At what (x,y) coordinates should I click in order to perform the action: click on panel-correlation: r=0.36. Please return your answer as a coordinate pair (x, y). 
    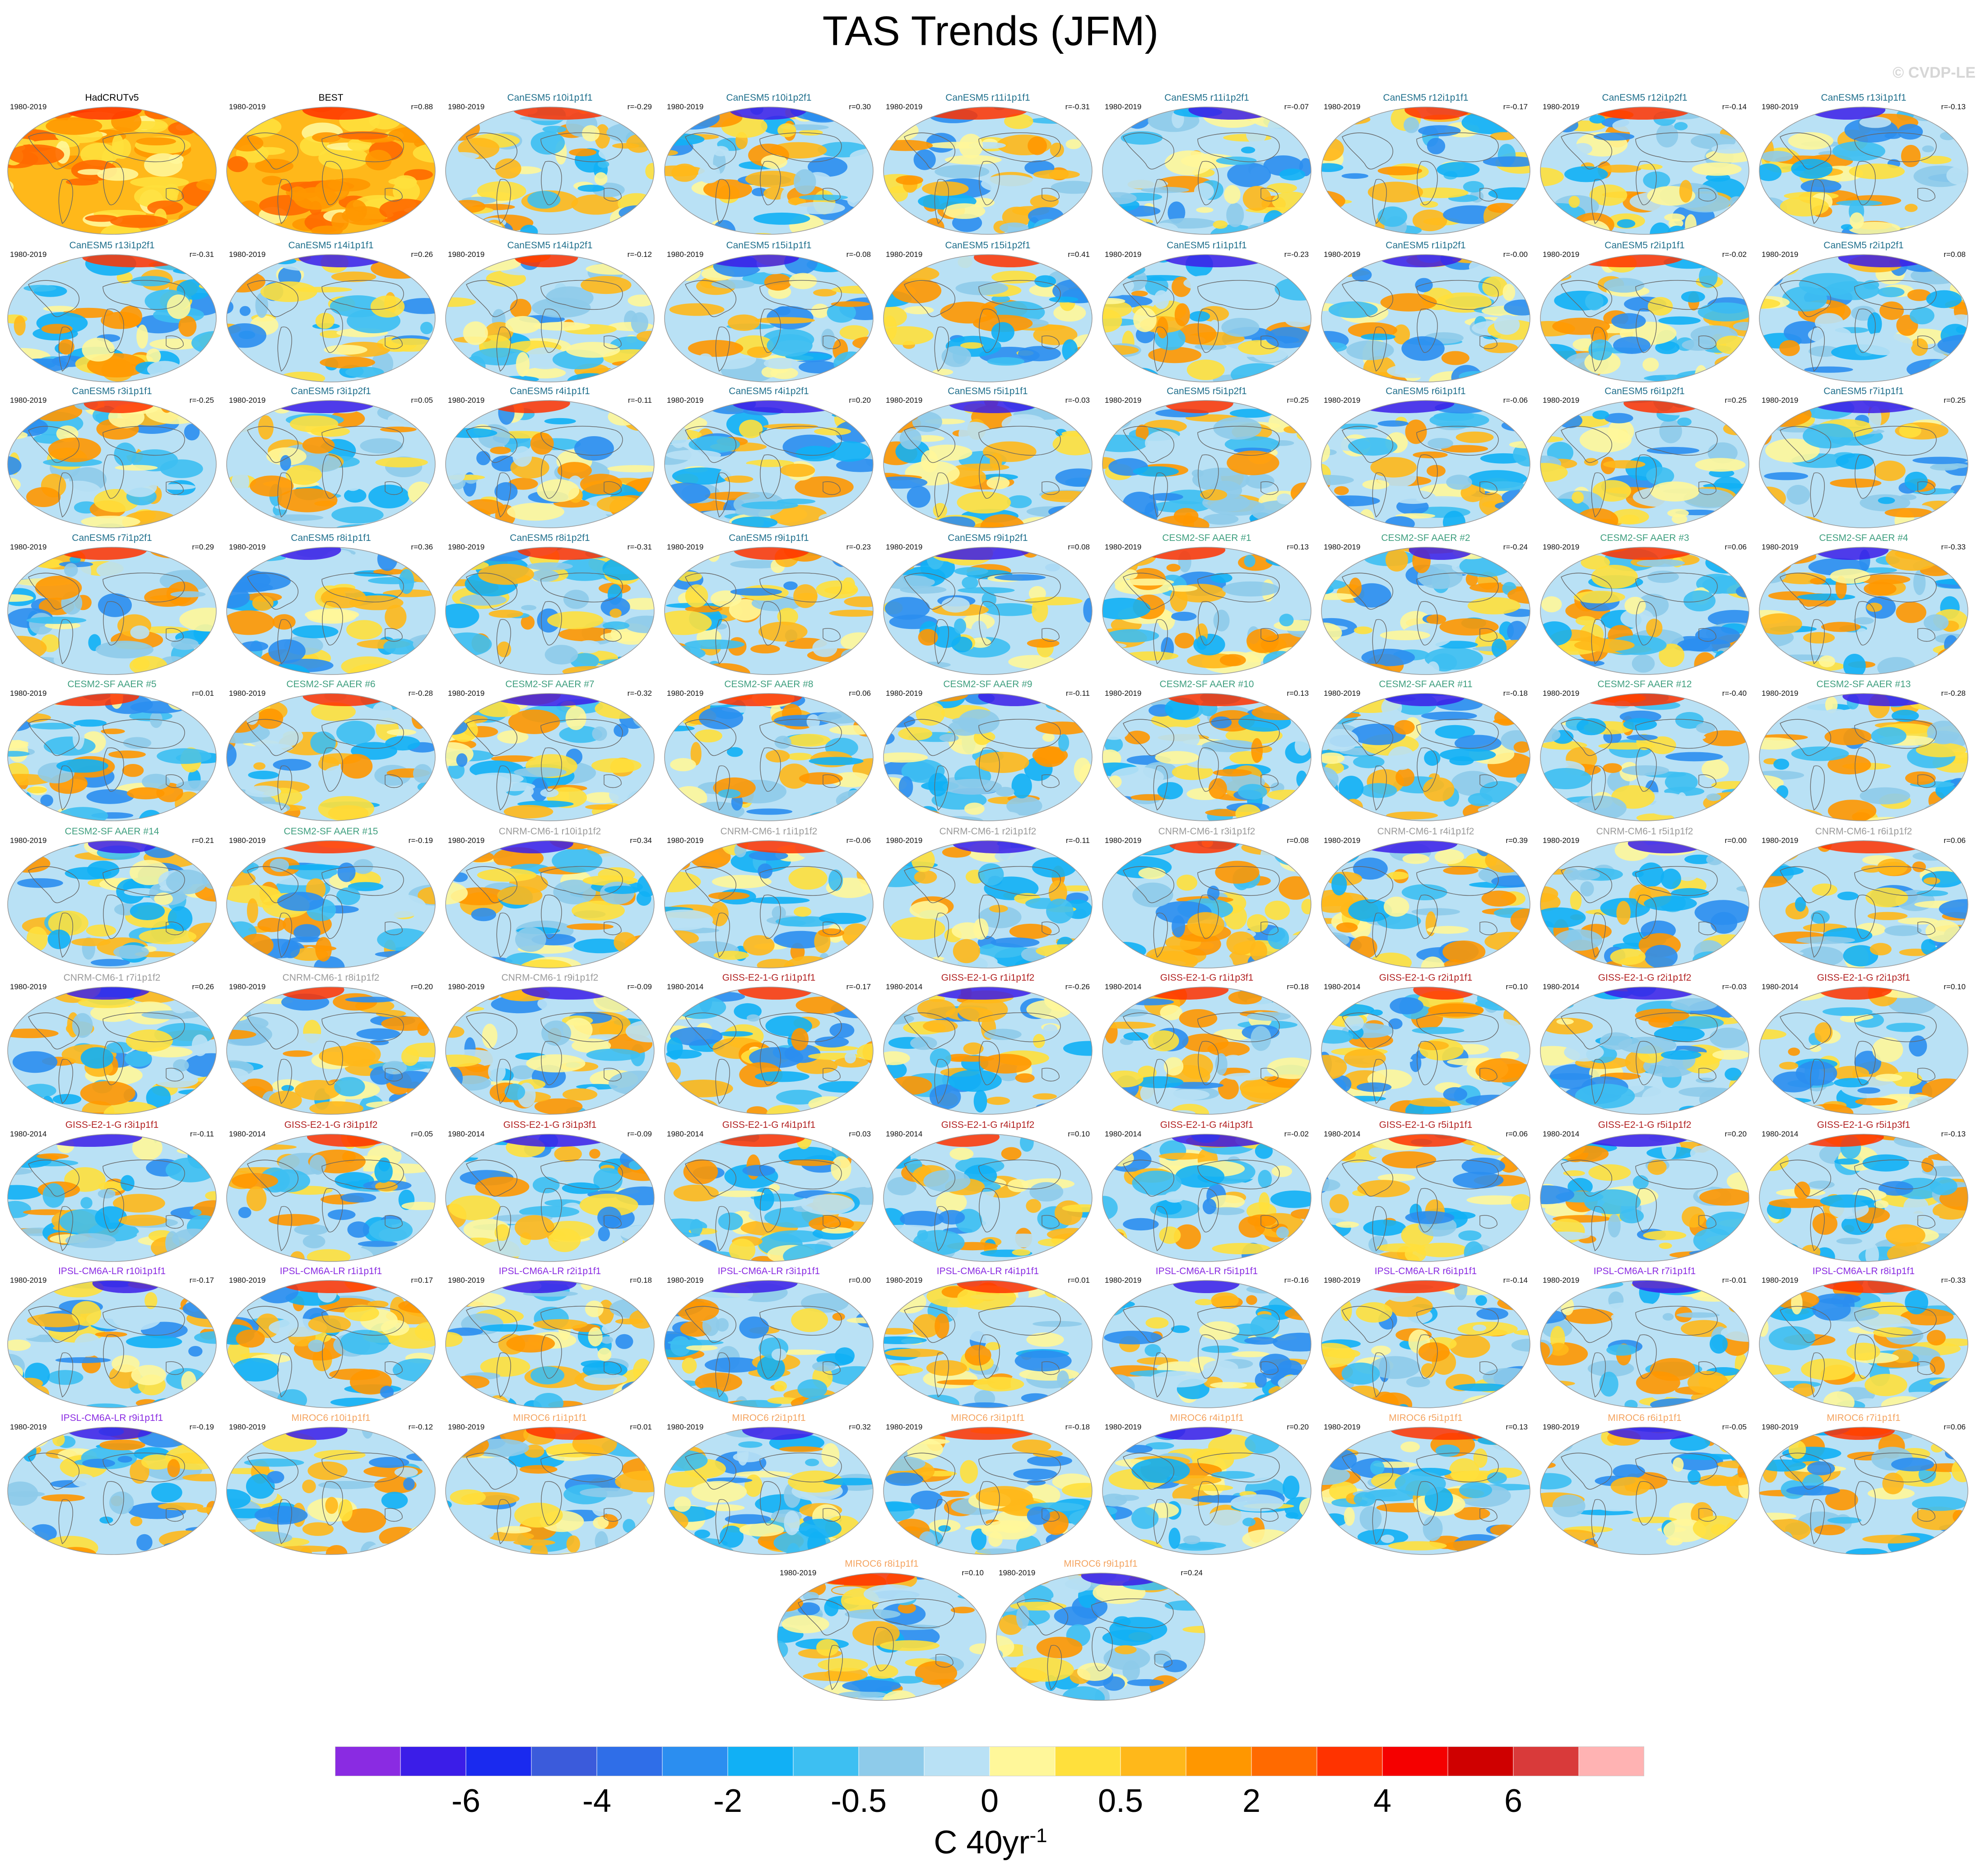
    Looking at the image, I should click on (422, 547).